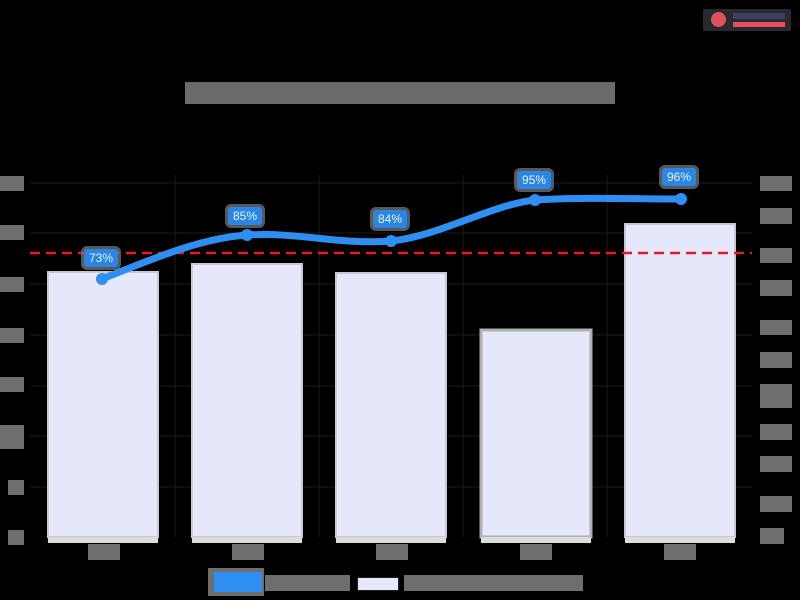 The width and height of the screenshot is (800, 600). Describe the element at coordinates (718, 19) in the screenshot. I see `logo-icon` at that location.